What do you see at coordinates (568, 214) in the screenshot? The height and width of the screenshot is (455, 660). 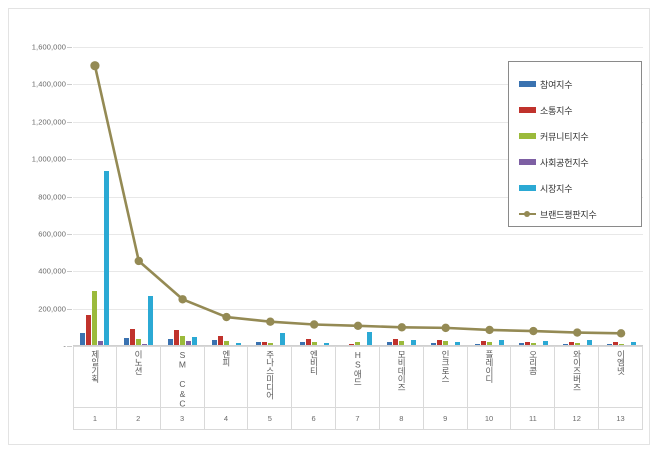 I see `legend-label: 브랜드평판지수` at bounding box center [568, 214].